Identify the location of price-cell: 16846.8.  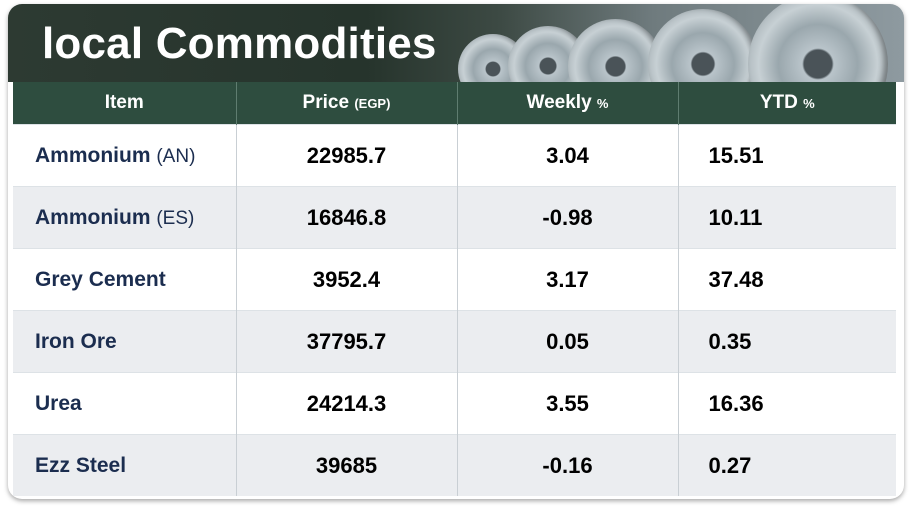
(347, 217).